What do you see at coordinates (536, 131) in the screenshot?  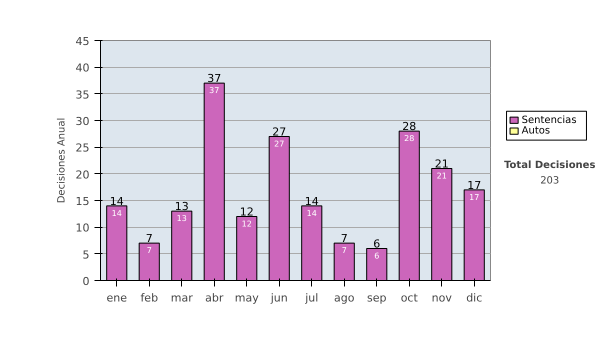 I see `legend-label: Autos` at bounding box center [536, 131].